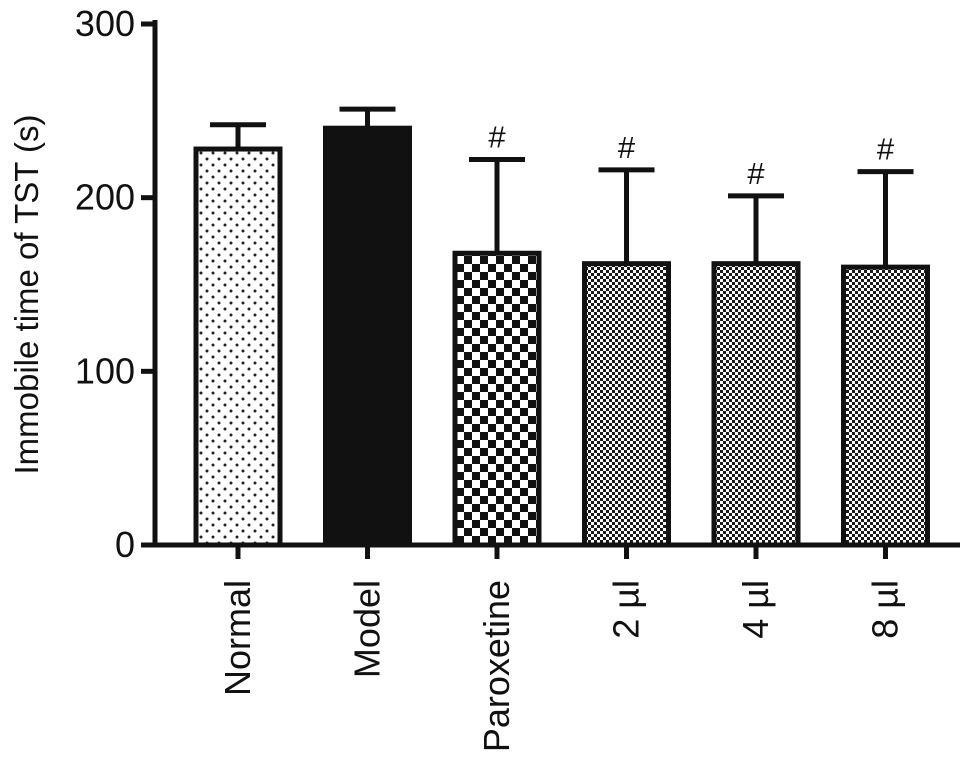 This screenshot has width=969, height=758. I want to click on y-tick-label: 300, so click(105, 23).